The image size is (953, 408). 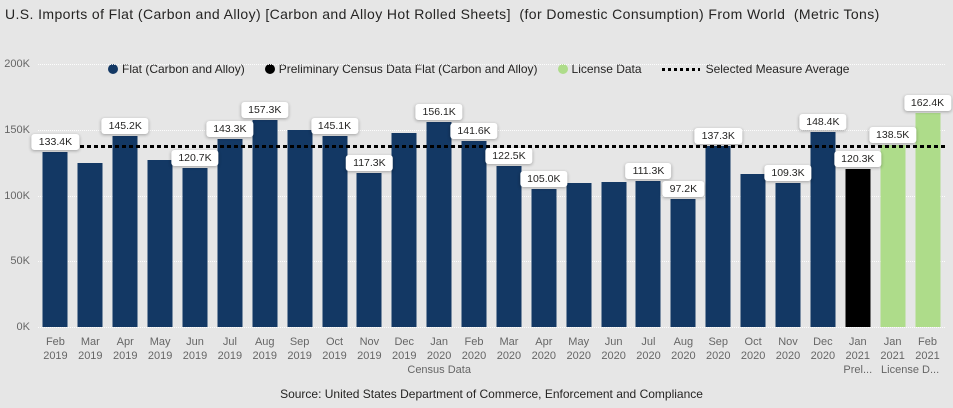 What do you see at coordinates (125, 231) in the screenshot?
I see `bar-census-apr-2019` at bounding box center [125, 231].